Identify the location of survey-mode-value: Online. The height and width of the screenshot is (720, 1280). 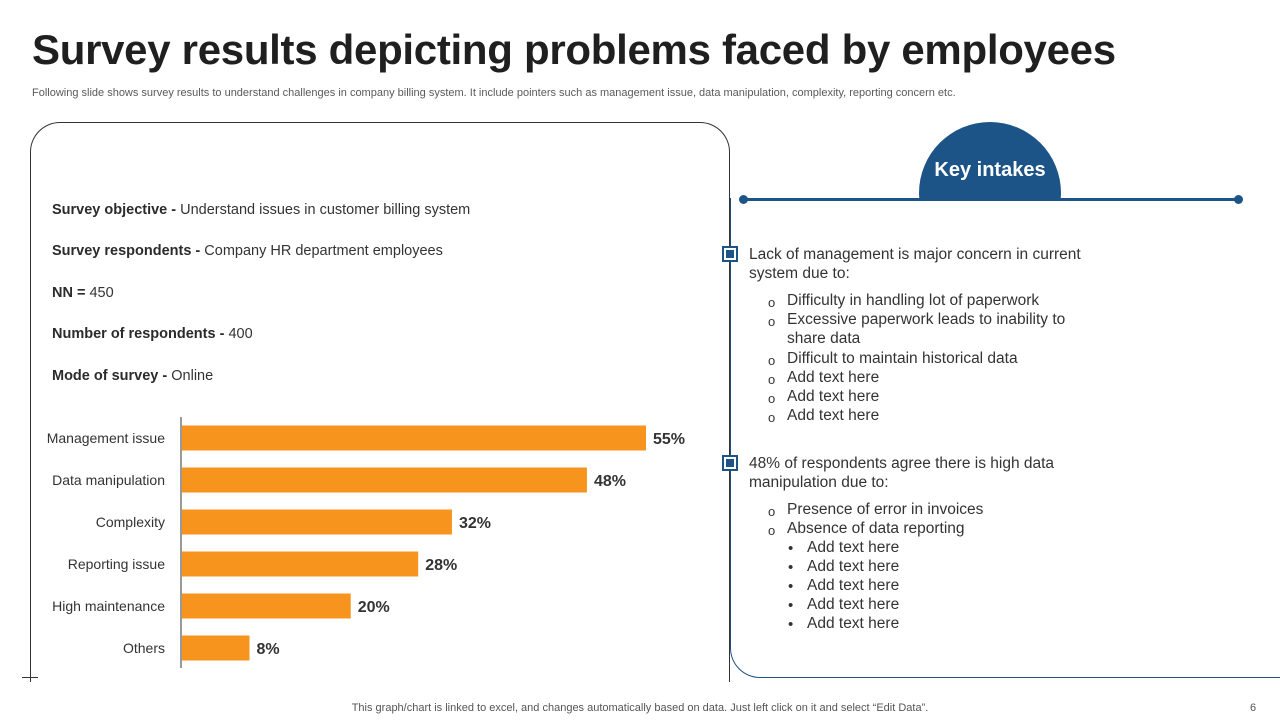
(192, 376).